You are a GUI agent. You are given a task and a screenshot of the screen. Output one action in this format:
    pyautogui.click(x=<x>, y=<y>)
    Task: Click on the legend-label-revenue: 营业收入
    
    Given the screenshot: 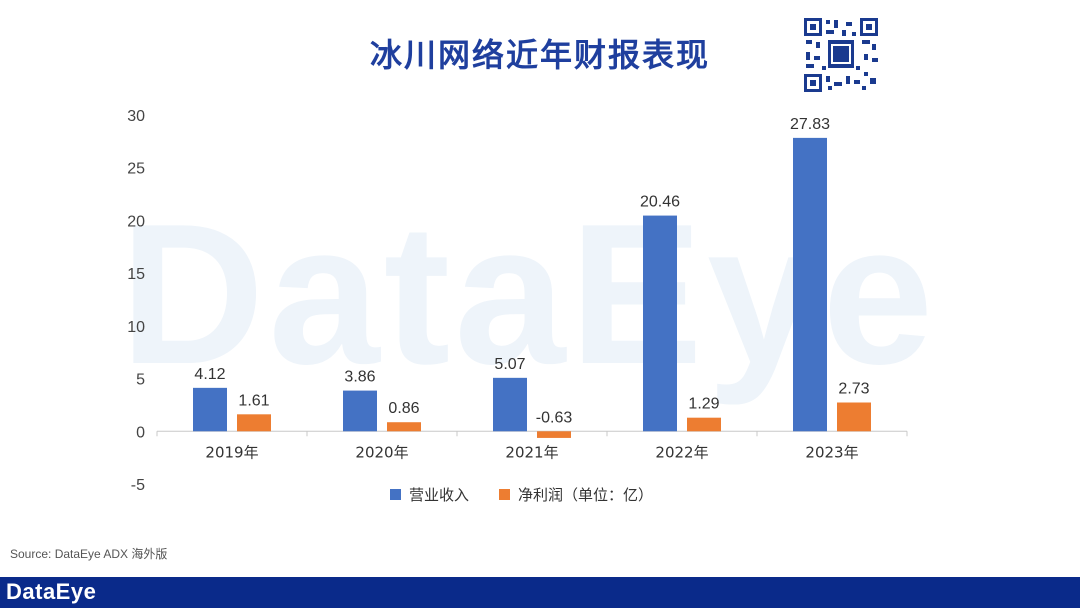 What is the action you would take?
    pyautogui.click(x=439, y=495)
    